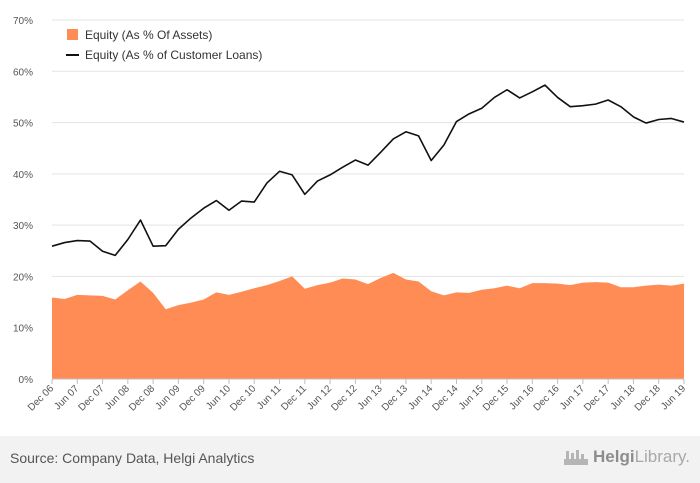 This screenshot has width=700, height=483. Describe the element at coordinates (23, 175) in the screenshot. I see `y-tick-label: 40%` at that location.